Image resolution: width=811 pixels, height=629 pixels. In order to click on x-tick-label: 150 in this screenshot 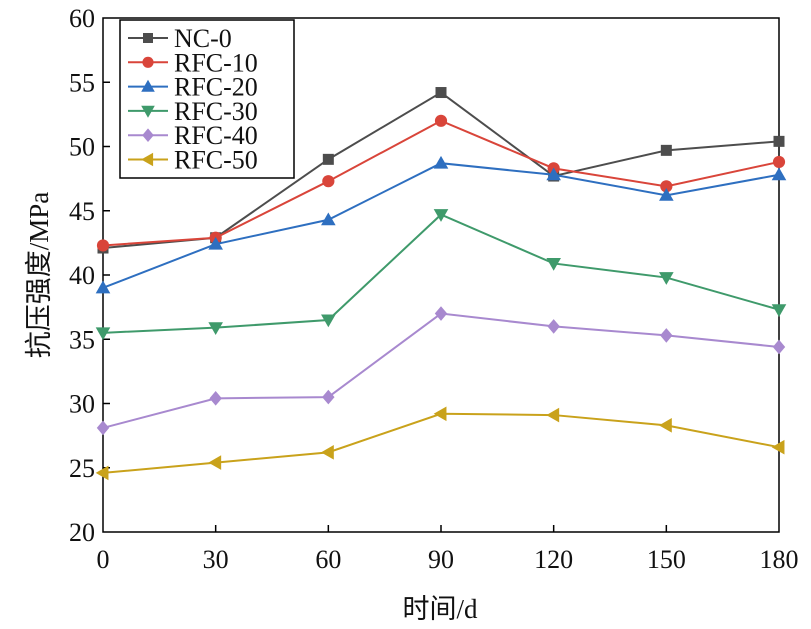, I will do `click(666, 559)`.